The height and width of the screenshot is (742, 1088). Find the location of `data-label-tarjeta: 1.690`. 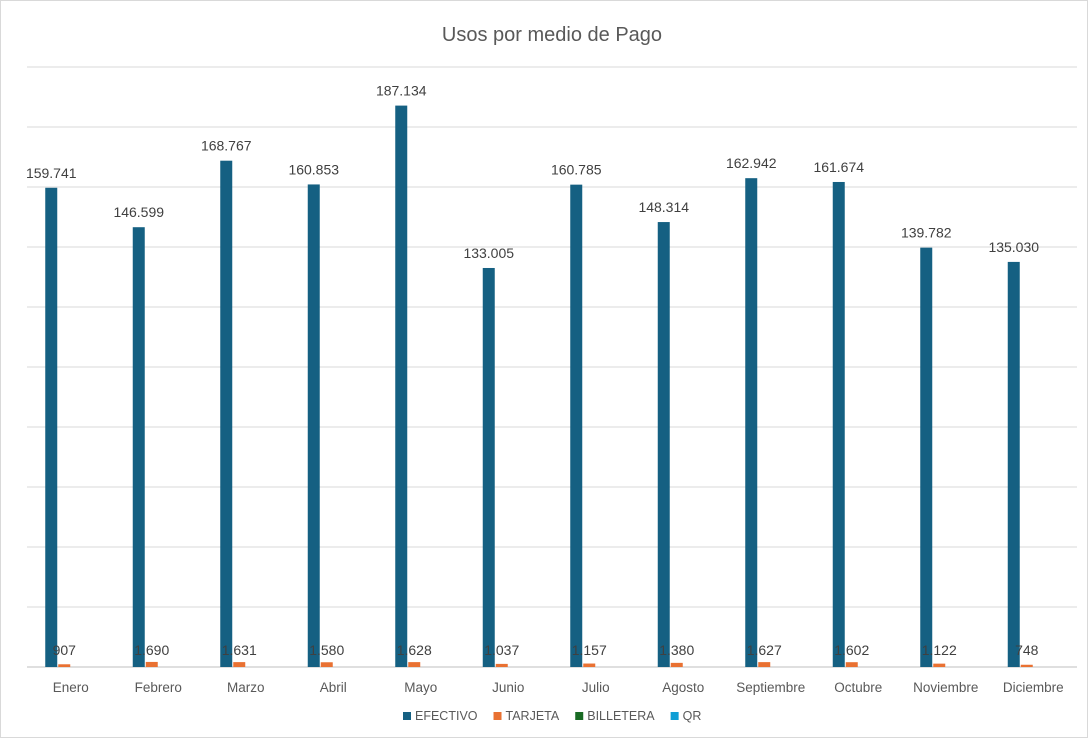

data-label-tarjeta: 1.690 is located at coordinates (151, 650).